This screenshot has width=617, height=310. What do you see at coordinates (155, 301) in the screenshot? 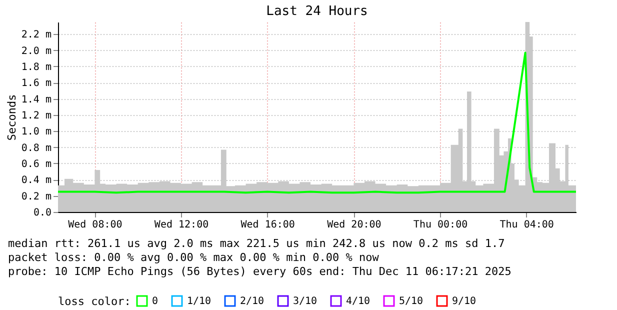
I see `legend-label: 0` at bounding box center [155, 301].